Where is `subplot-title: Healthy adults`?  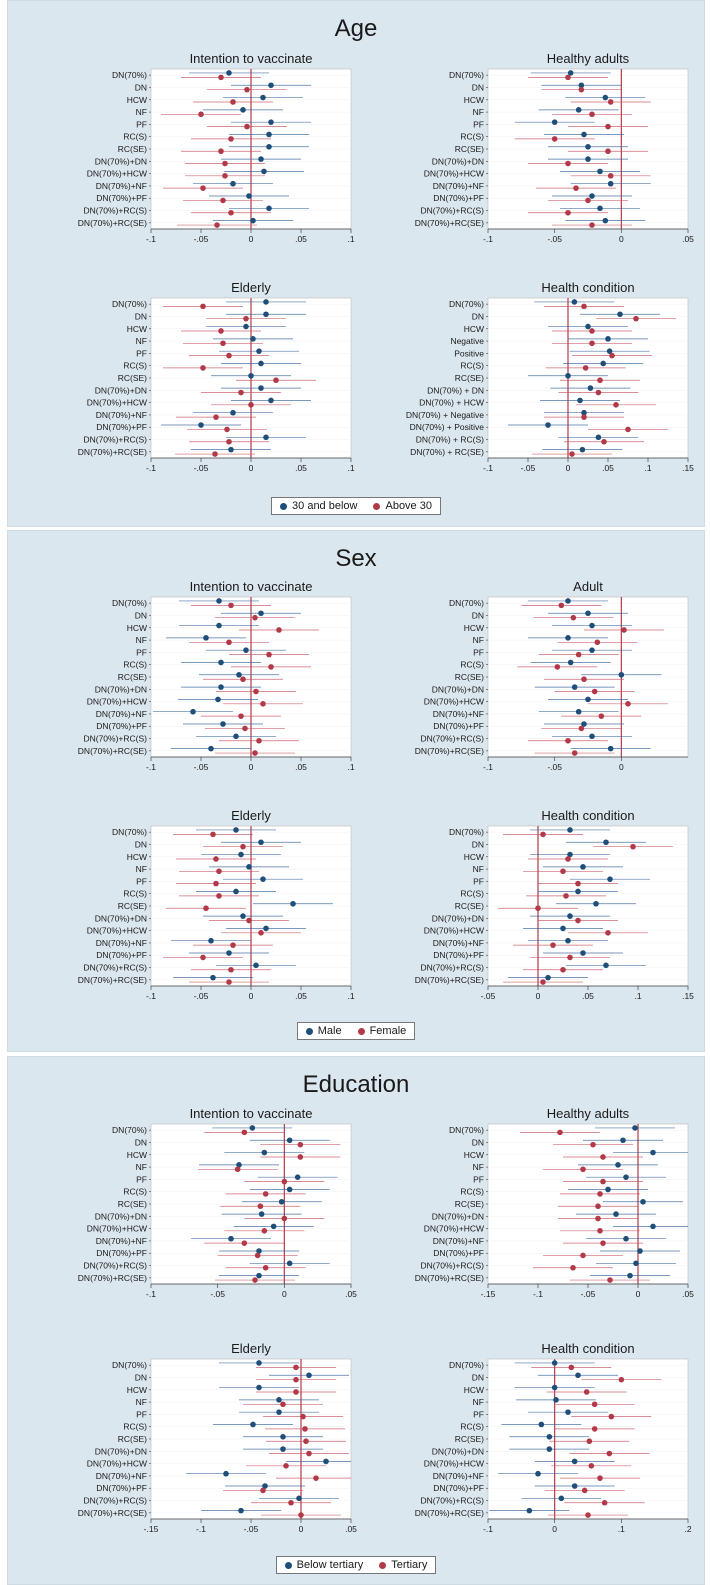
subplot-title: Healthy adults is located at coordinates (588, 58).